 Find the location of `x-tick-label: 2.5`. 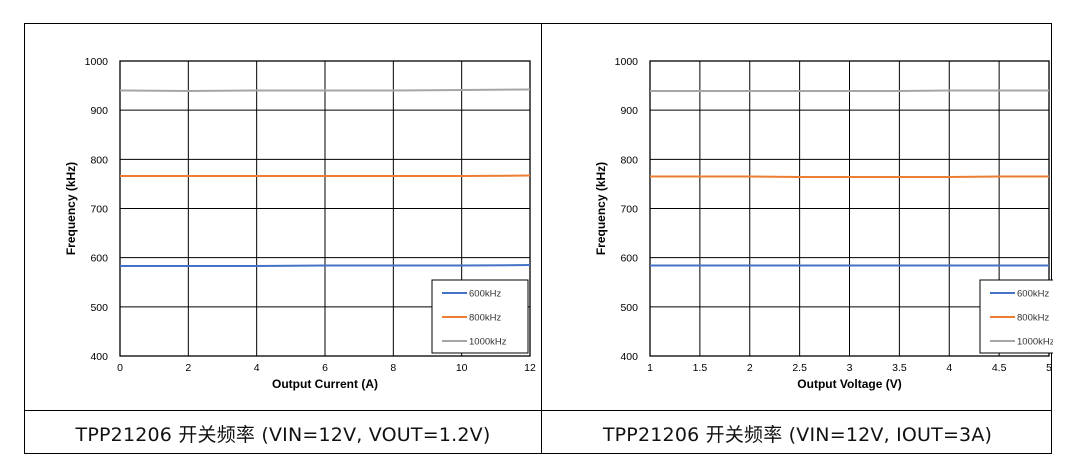

x-tick-label: 2.5 is located at coordinates (799, 368).